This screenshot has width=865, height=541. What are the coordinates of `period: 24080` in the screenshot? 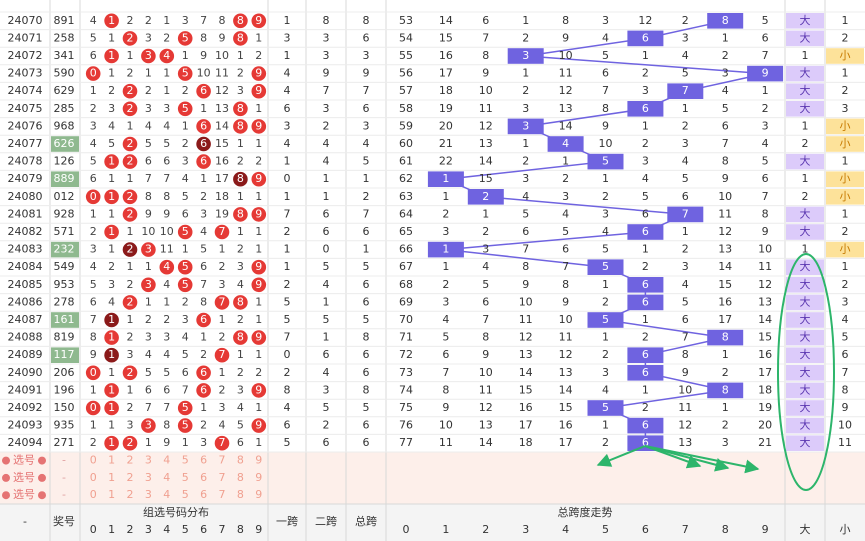 It's located at (25, 196).